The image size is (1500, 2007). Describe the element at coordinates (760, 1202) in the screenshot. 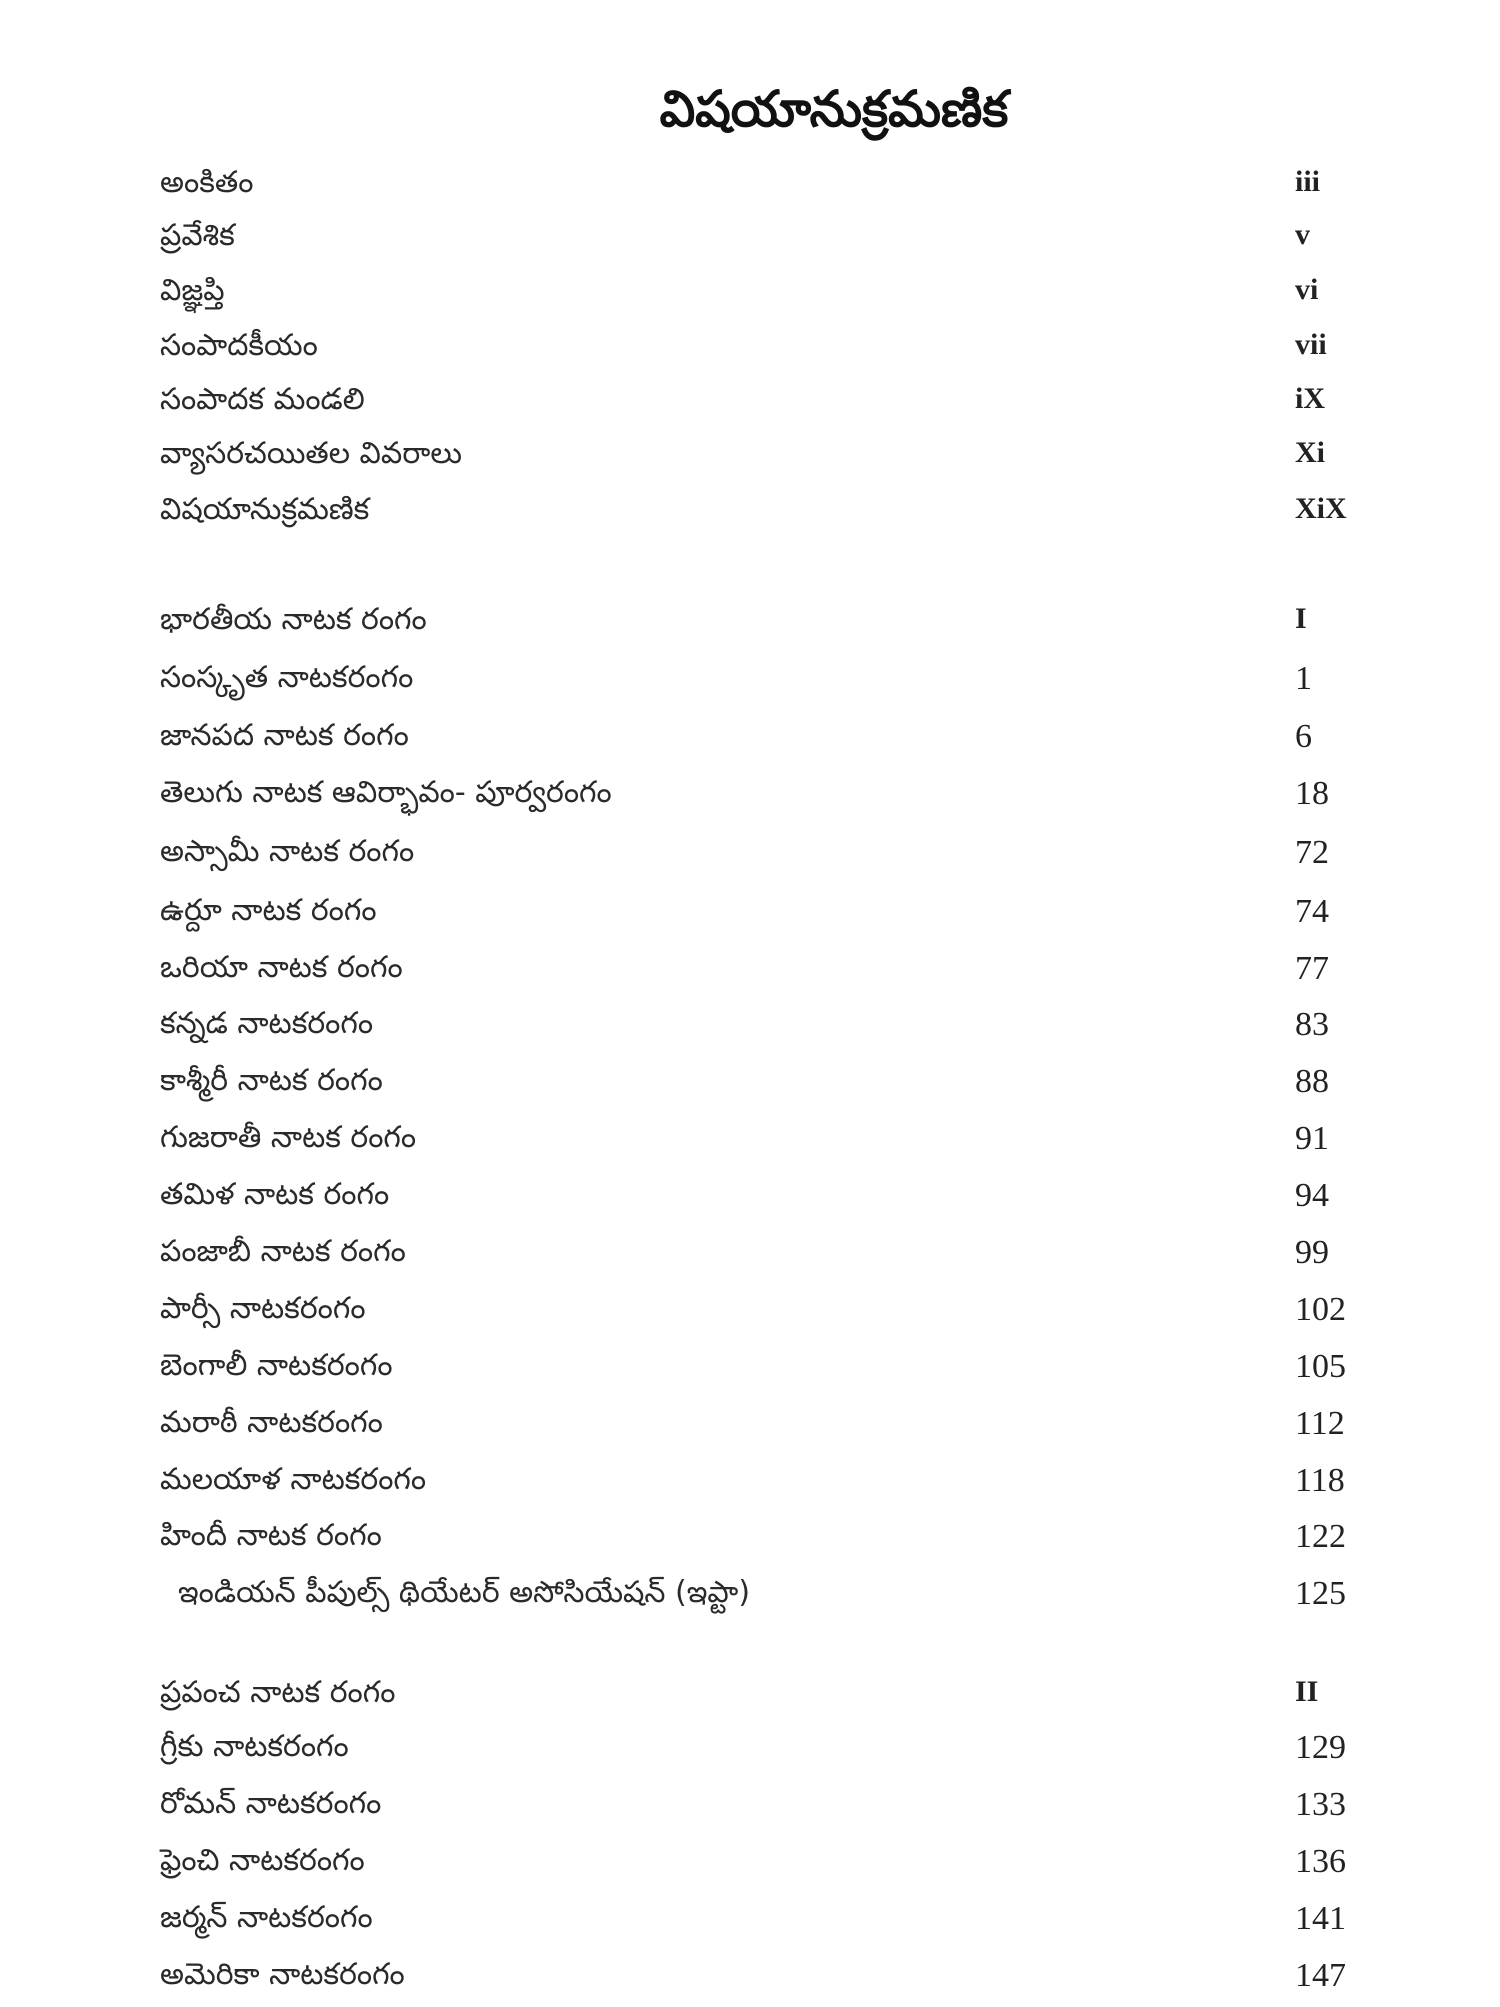

I see `toc-entry: తమిళ నాటక రంగం 94` at that location.